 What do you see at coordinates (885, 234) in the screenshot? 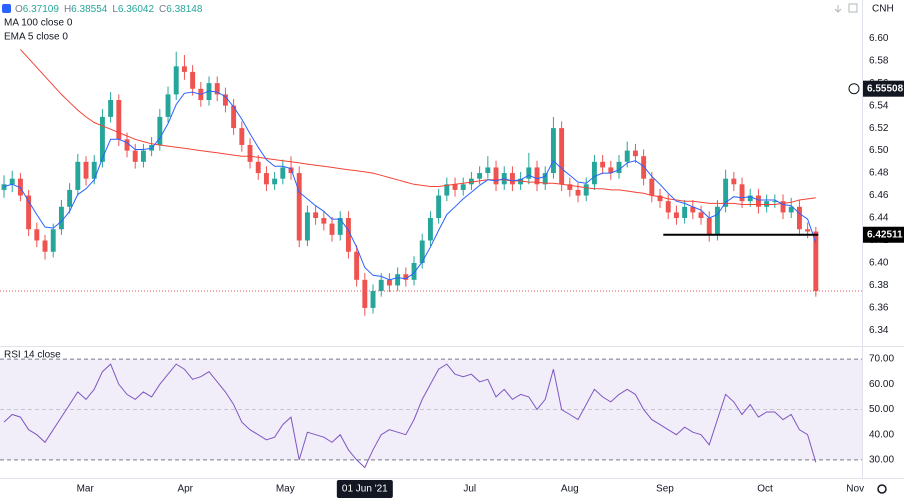
I see `level-tag-label: 6.42511` at bounding box center [885, 234].